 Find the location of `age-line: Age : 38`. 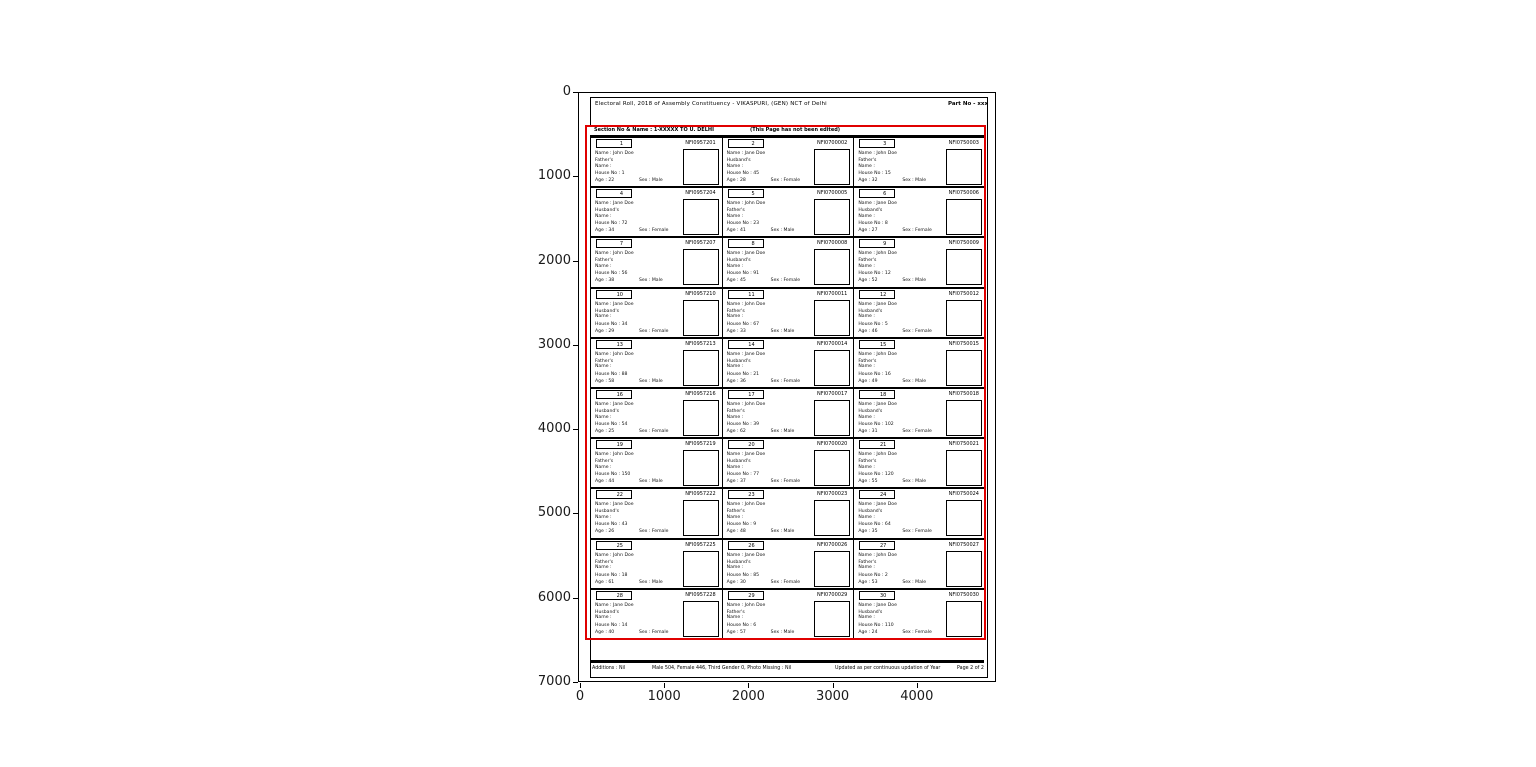

age-line: Age : 38 is located at coordinates (605, 281).